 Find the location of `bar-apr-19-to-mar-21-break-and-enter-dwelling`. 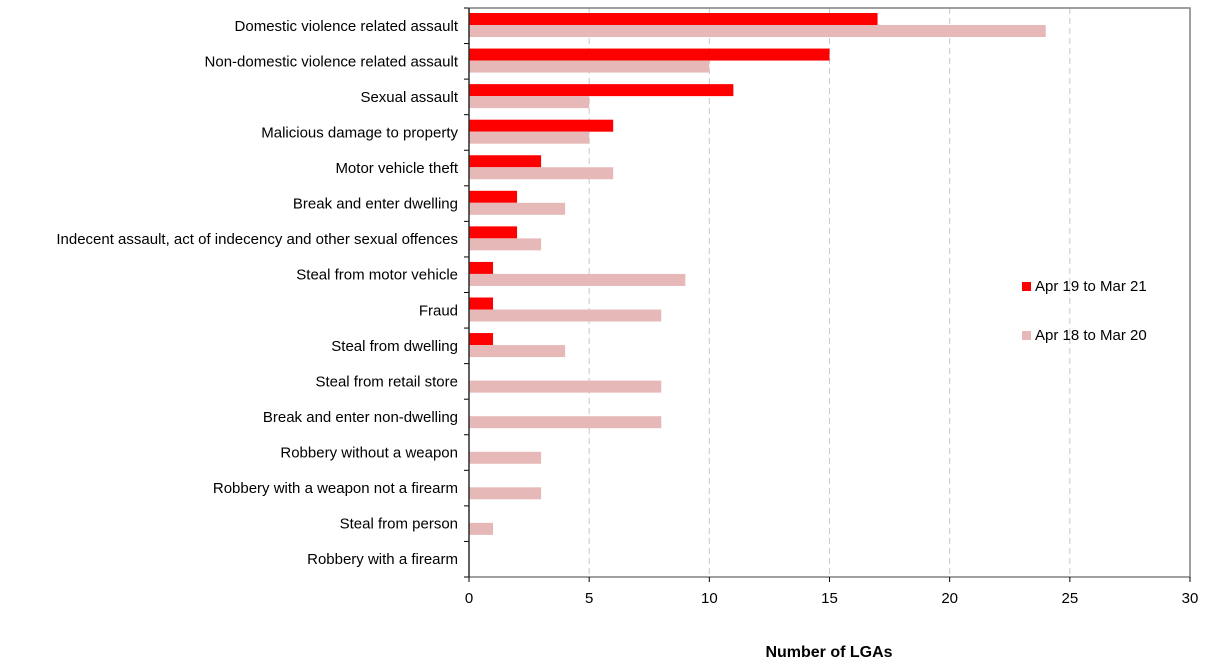

bar-apr-19-to-mar-21-break-and-enter-dwelling is located at coordinates (493, 196).